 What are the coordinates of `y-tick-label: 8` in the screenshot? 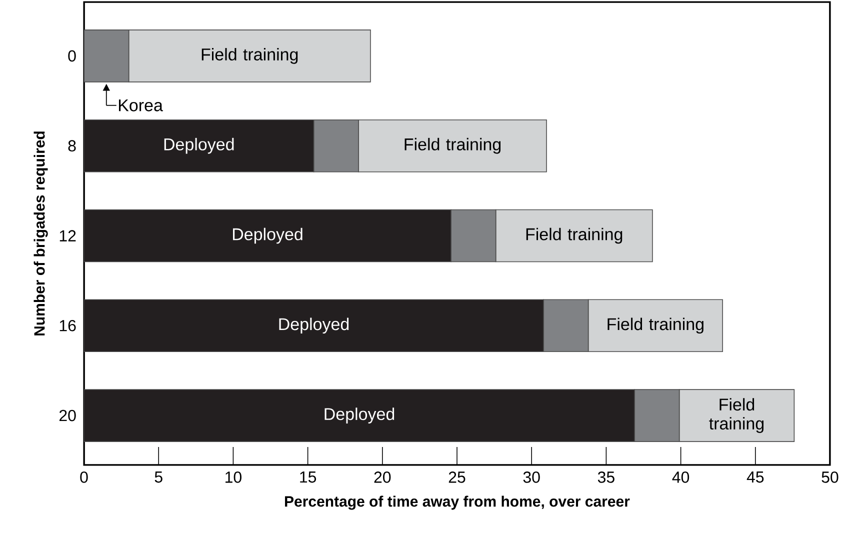 It's located at (72, 146).